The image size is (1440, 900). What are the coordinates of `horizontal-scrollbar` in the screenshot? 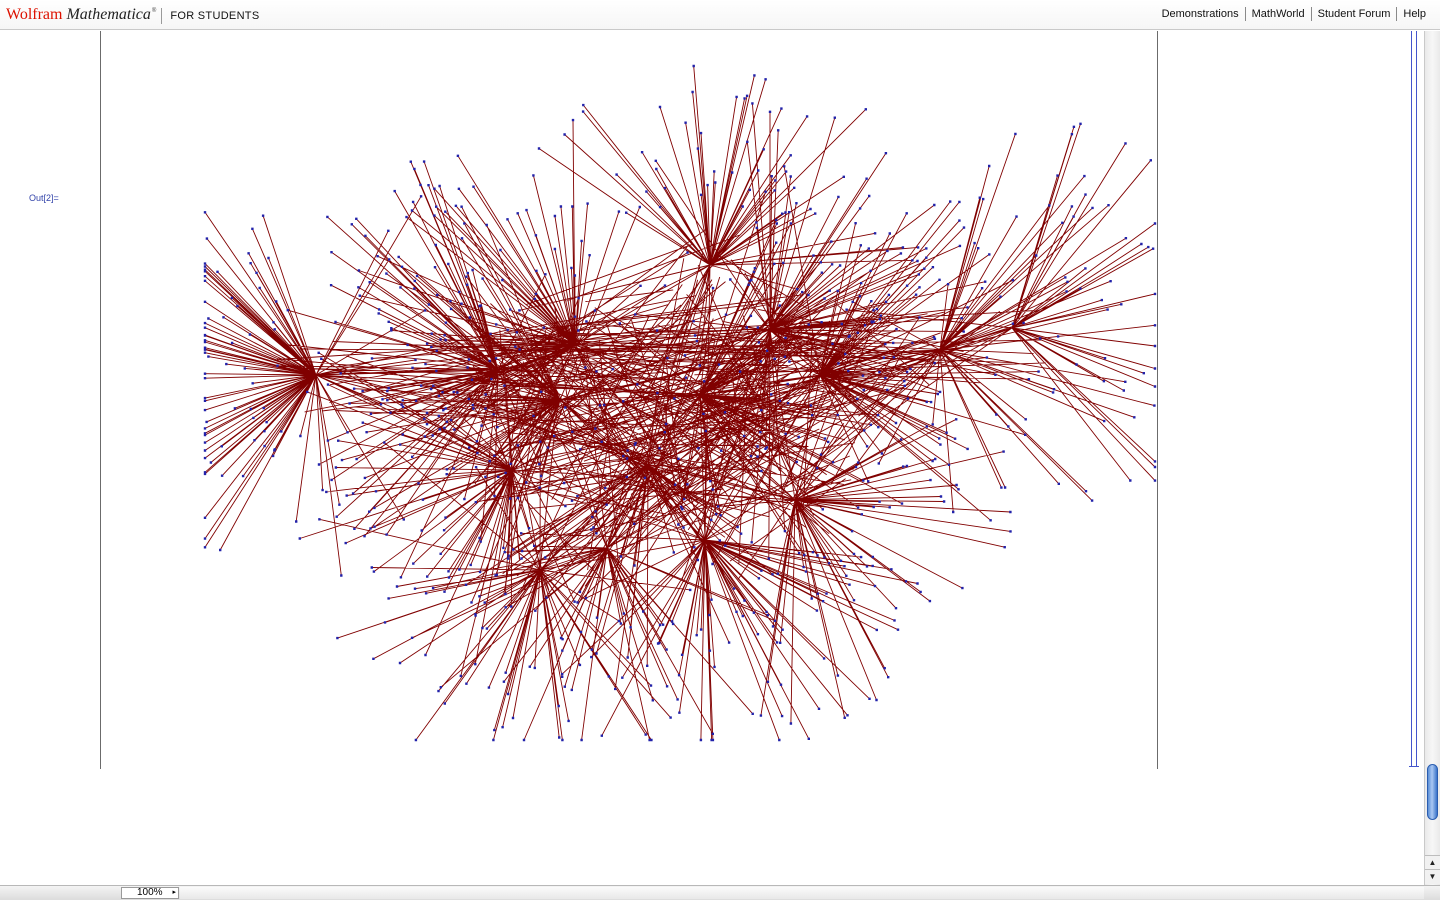 It's located at (802, 893).